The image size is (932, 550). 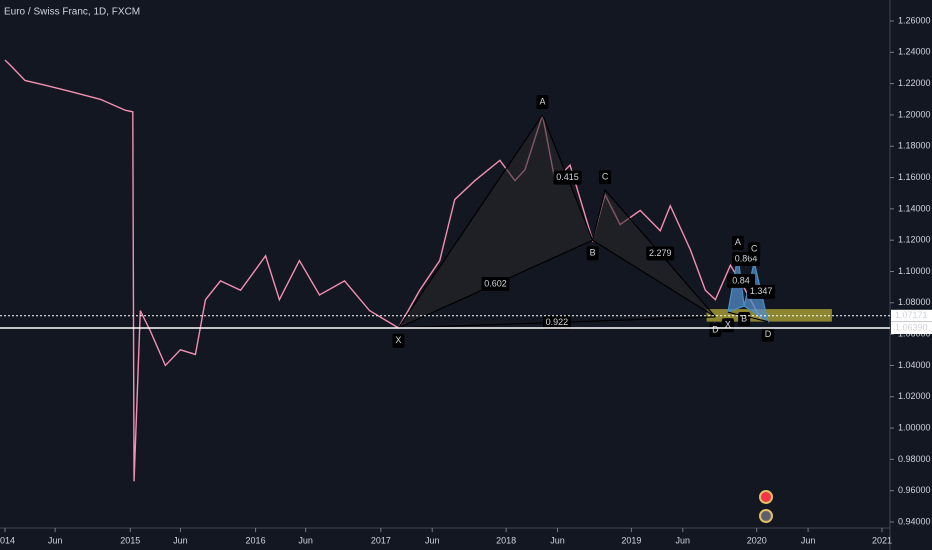 What do you see at coordinates (72, 12) in the screenshot?
I see `chart-title: Euro / Swiss Franc, 1D, FXCM` at bounding box center [72, 12].